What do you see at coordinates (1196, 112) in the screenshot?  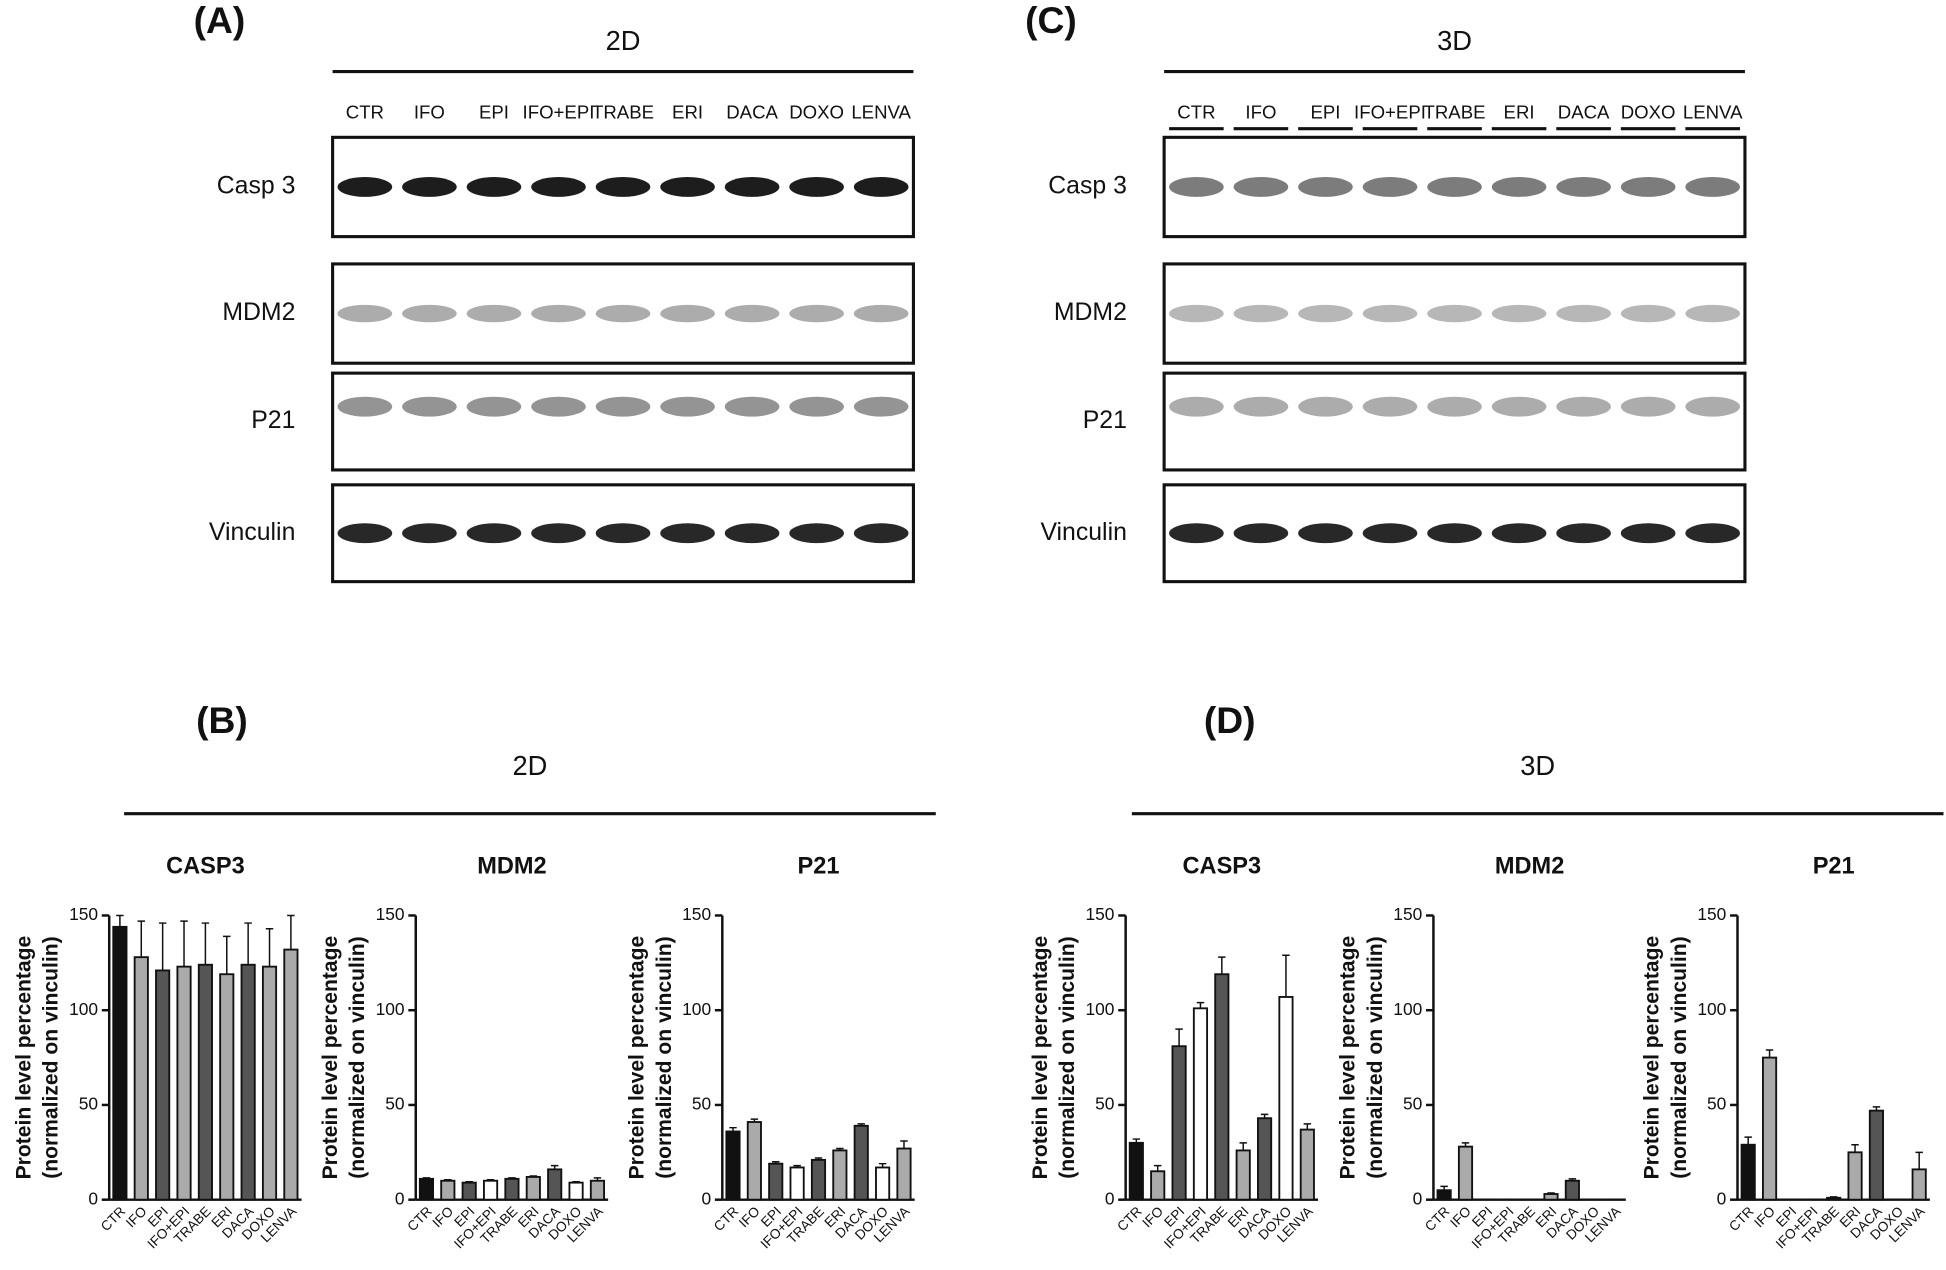 I see `lane-label: CTR` at bounding box center [1196, 112].